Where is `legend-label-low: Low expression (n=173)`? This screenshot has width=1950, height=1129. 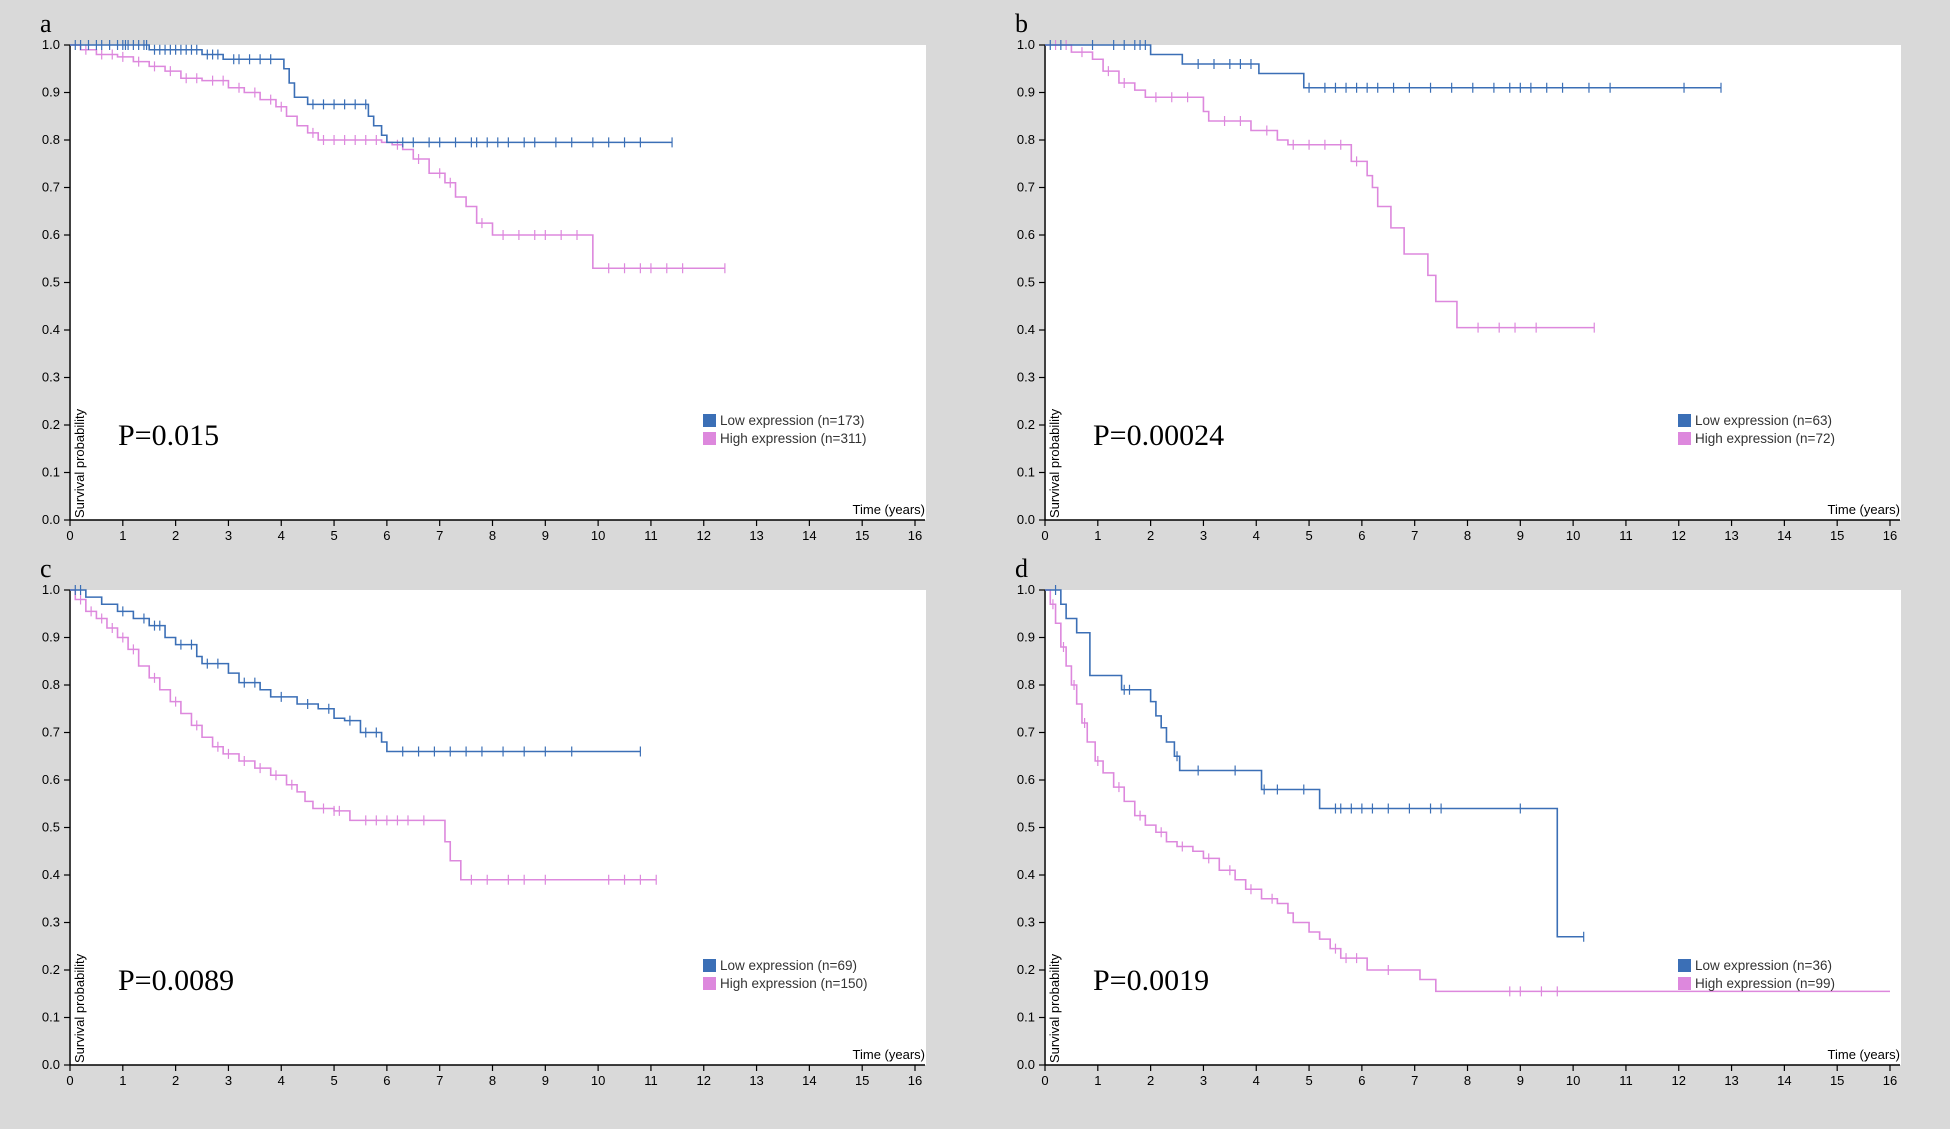 legend-label-low: Low expression (n=173) is located at coordinates (792, 420).